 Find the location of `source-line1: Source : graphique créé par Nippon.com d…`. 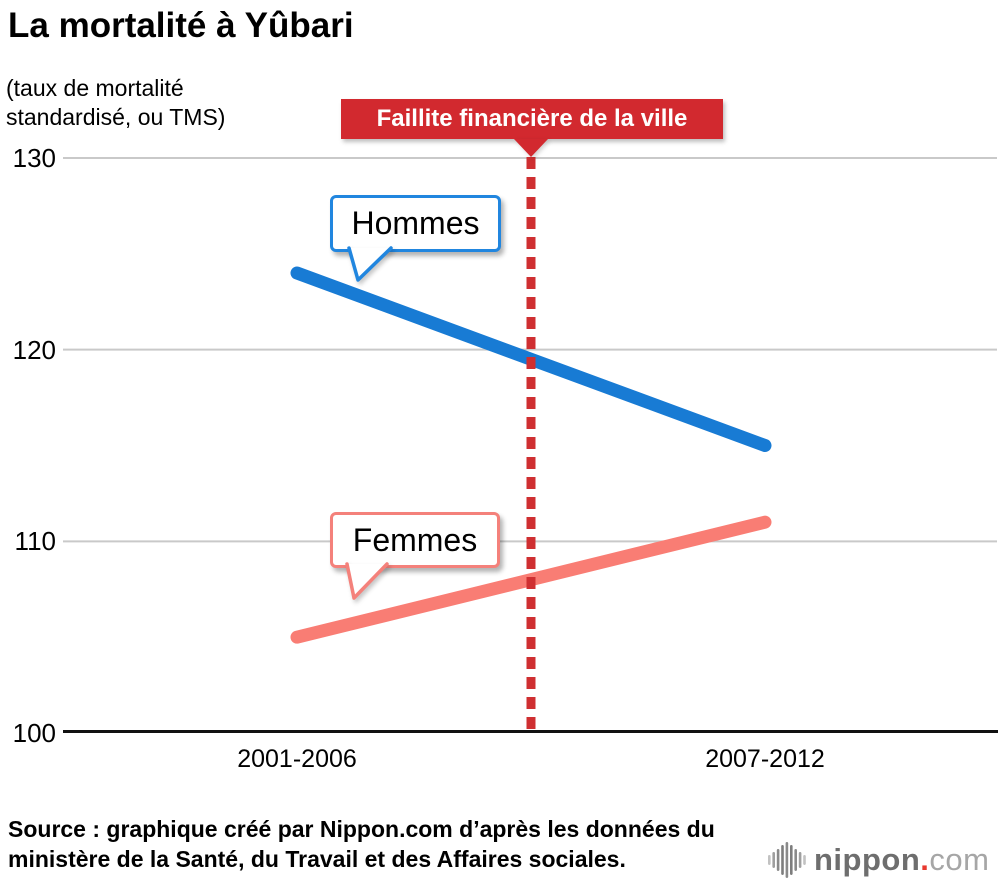

source-line1: Source : graphique créé par Nippon.com d… is located at coordinates (361, 829).